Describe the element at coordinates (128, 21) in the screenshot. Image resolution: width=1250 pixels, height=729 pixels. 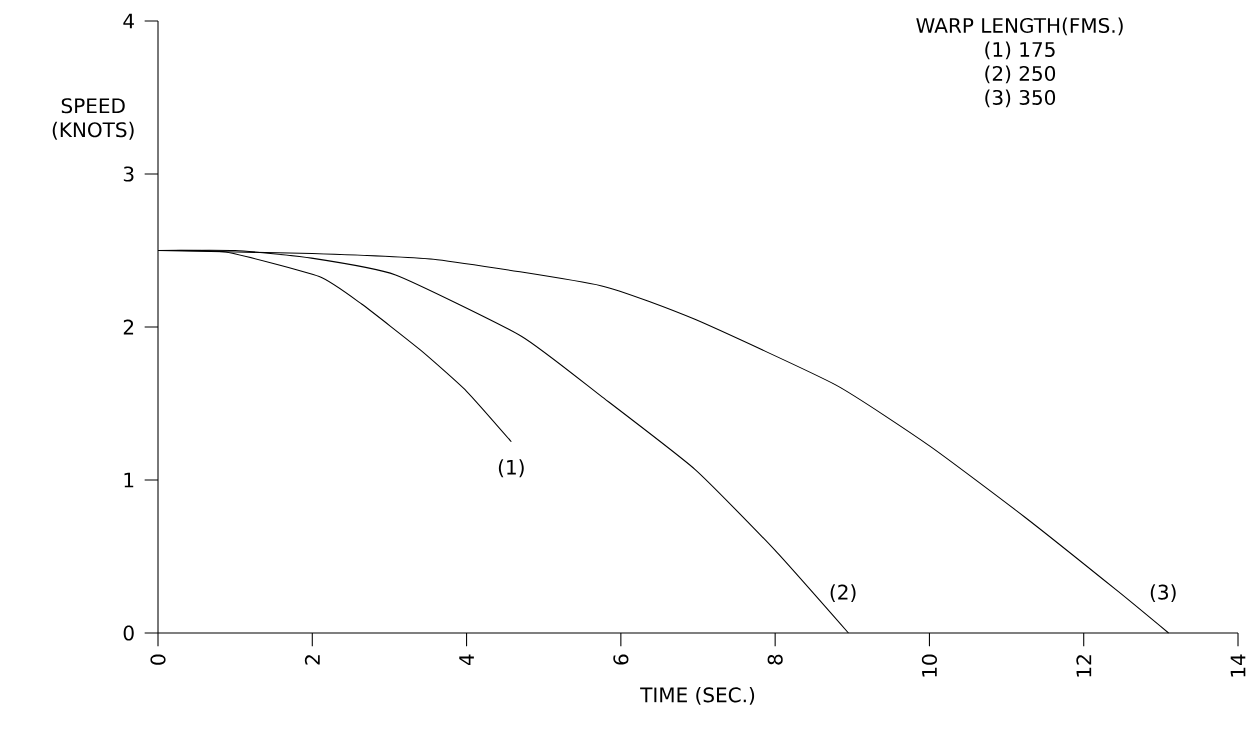
I see `y-tick-label: 4` at that location.